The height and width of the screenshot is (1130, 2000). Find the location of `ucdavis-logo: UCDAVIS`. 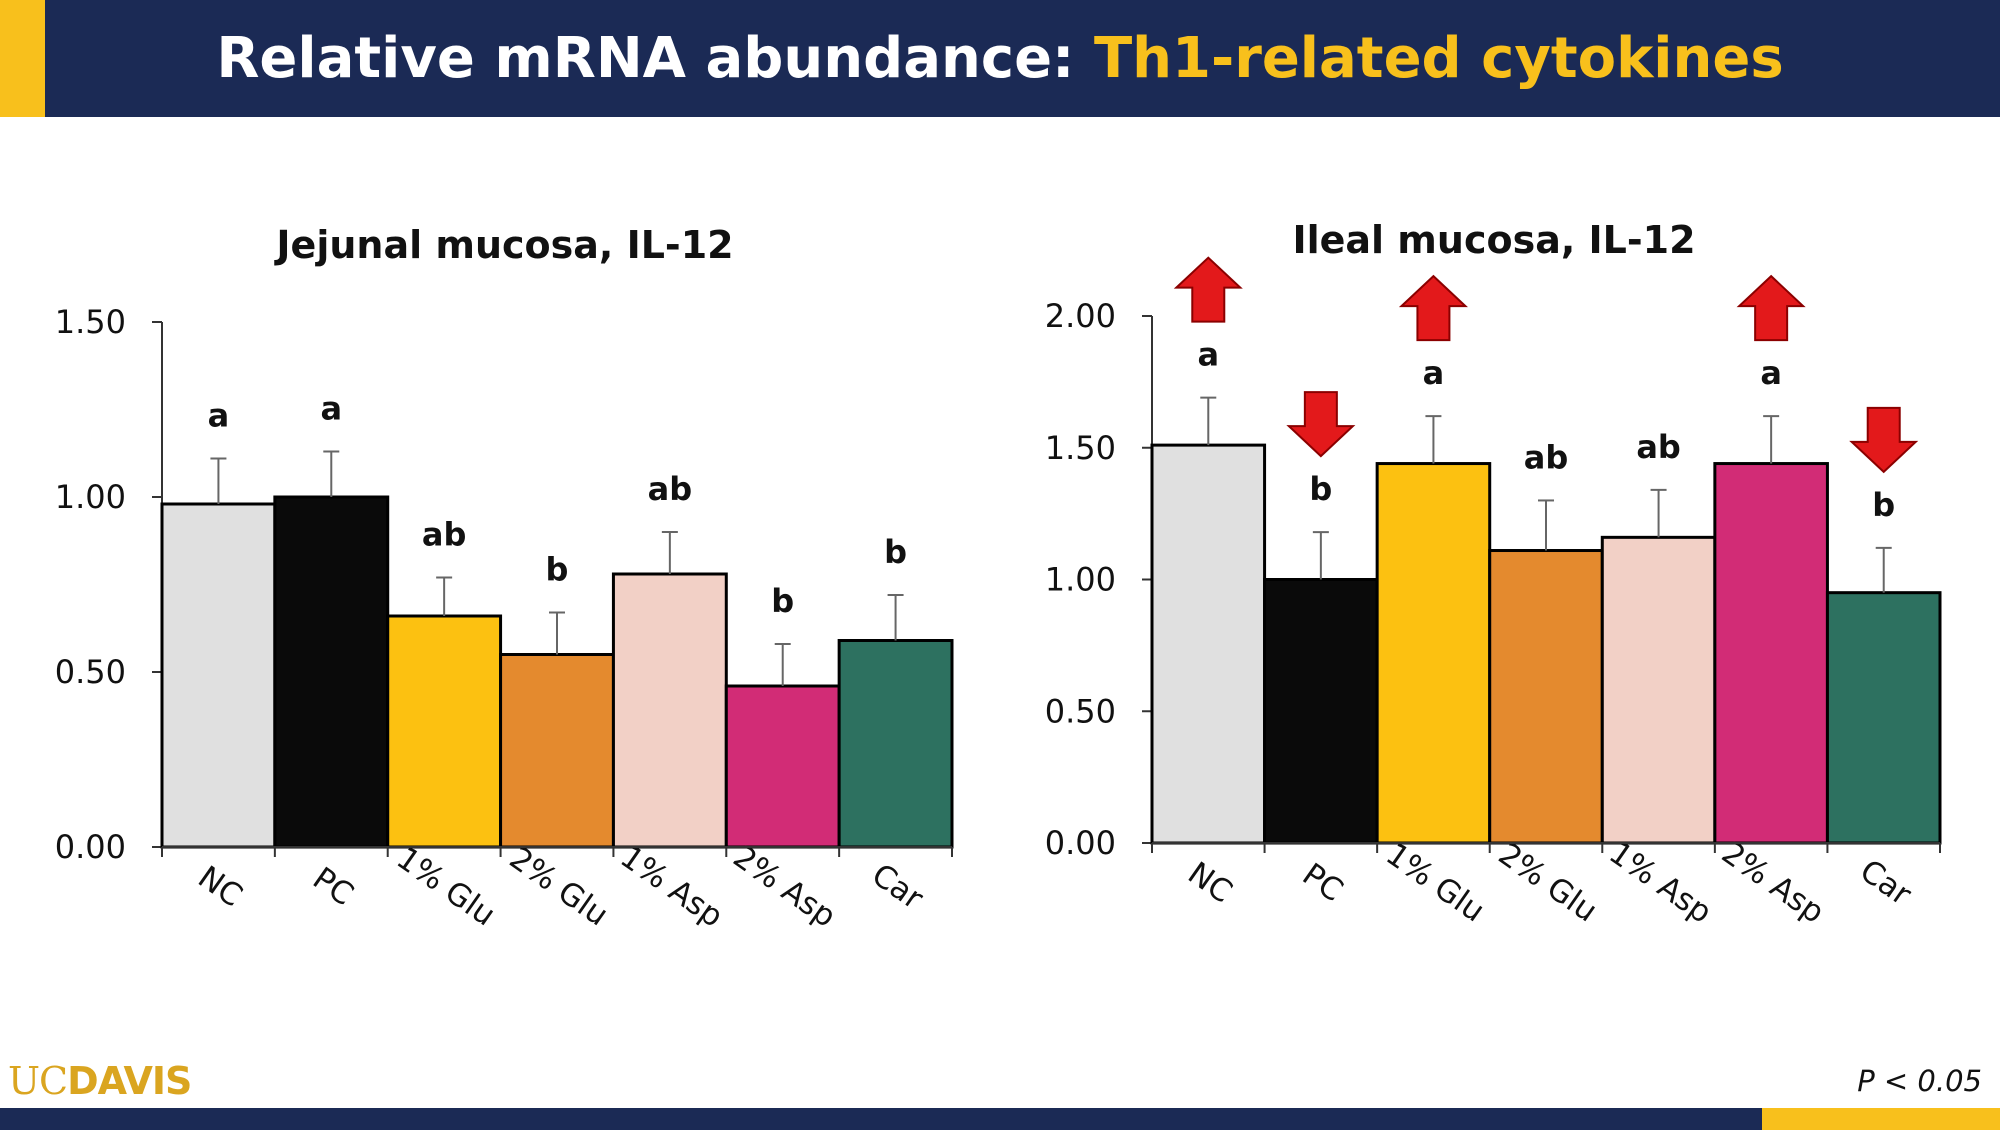

ucdavis-logo: UCDAVIS is located at coordinates (100, 1081).